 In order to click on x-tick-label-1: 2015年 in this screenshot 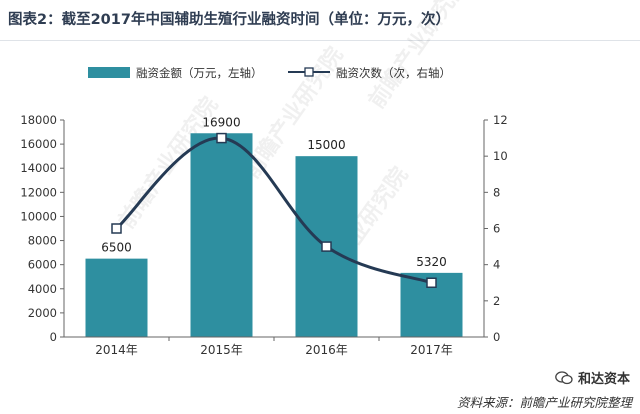, I will do `click(221, 350)`.